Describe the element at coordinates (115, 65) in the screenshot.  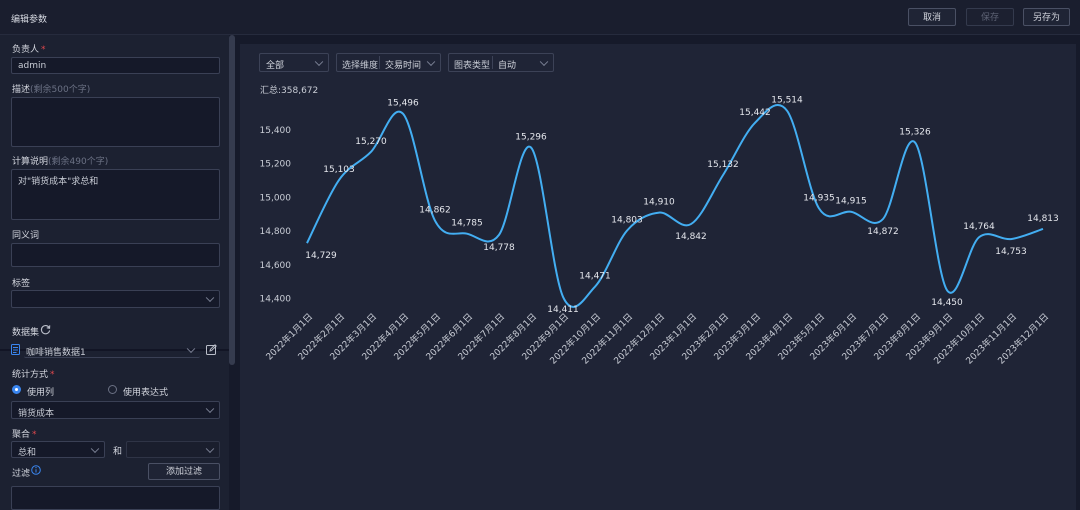
I see `owner-input: admin` at that location.